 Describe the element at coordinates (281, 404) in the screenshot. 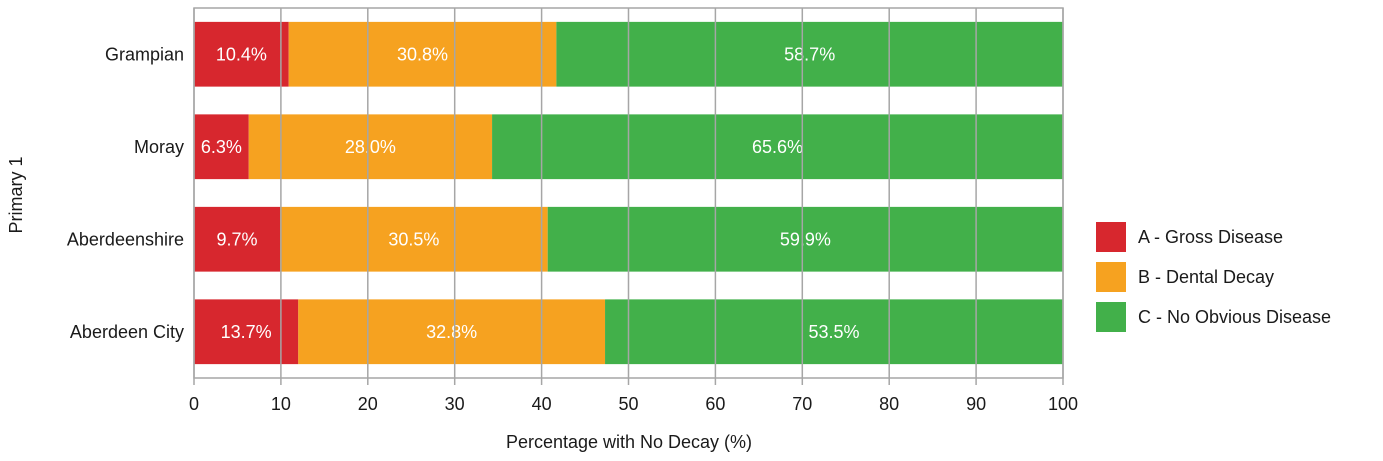

I see `x-tick-label: 10` at that location.